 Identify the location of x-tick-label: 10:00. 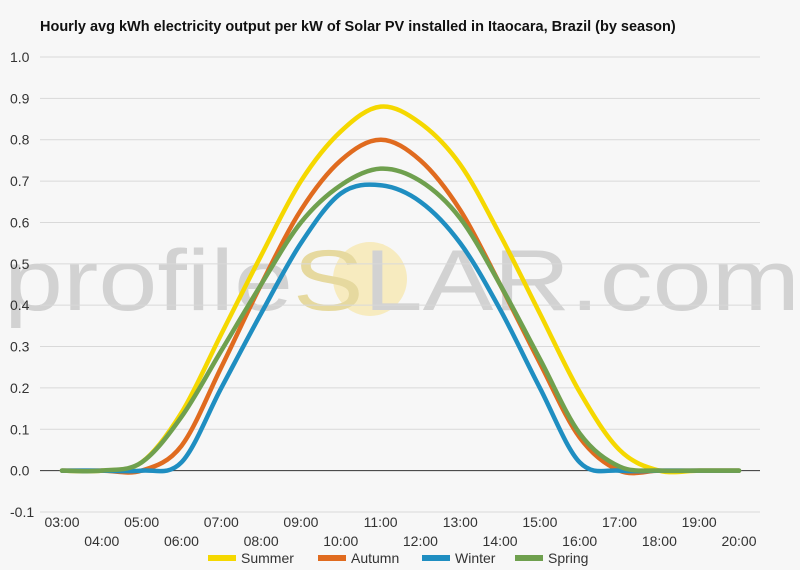
(340, 541).